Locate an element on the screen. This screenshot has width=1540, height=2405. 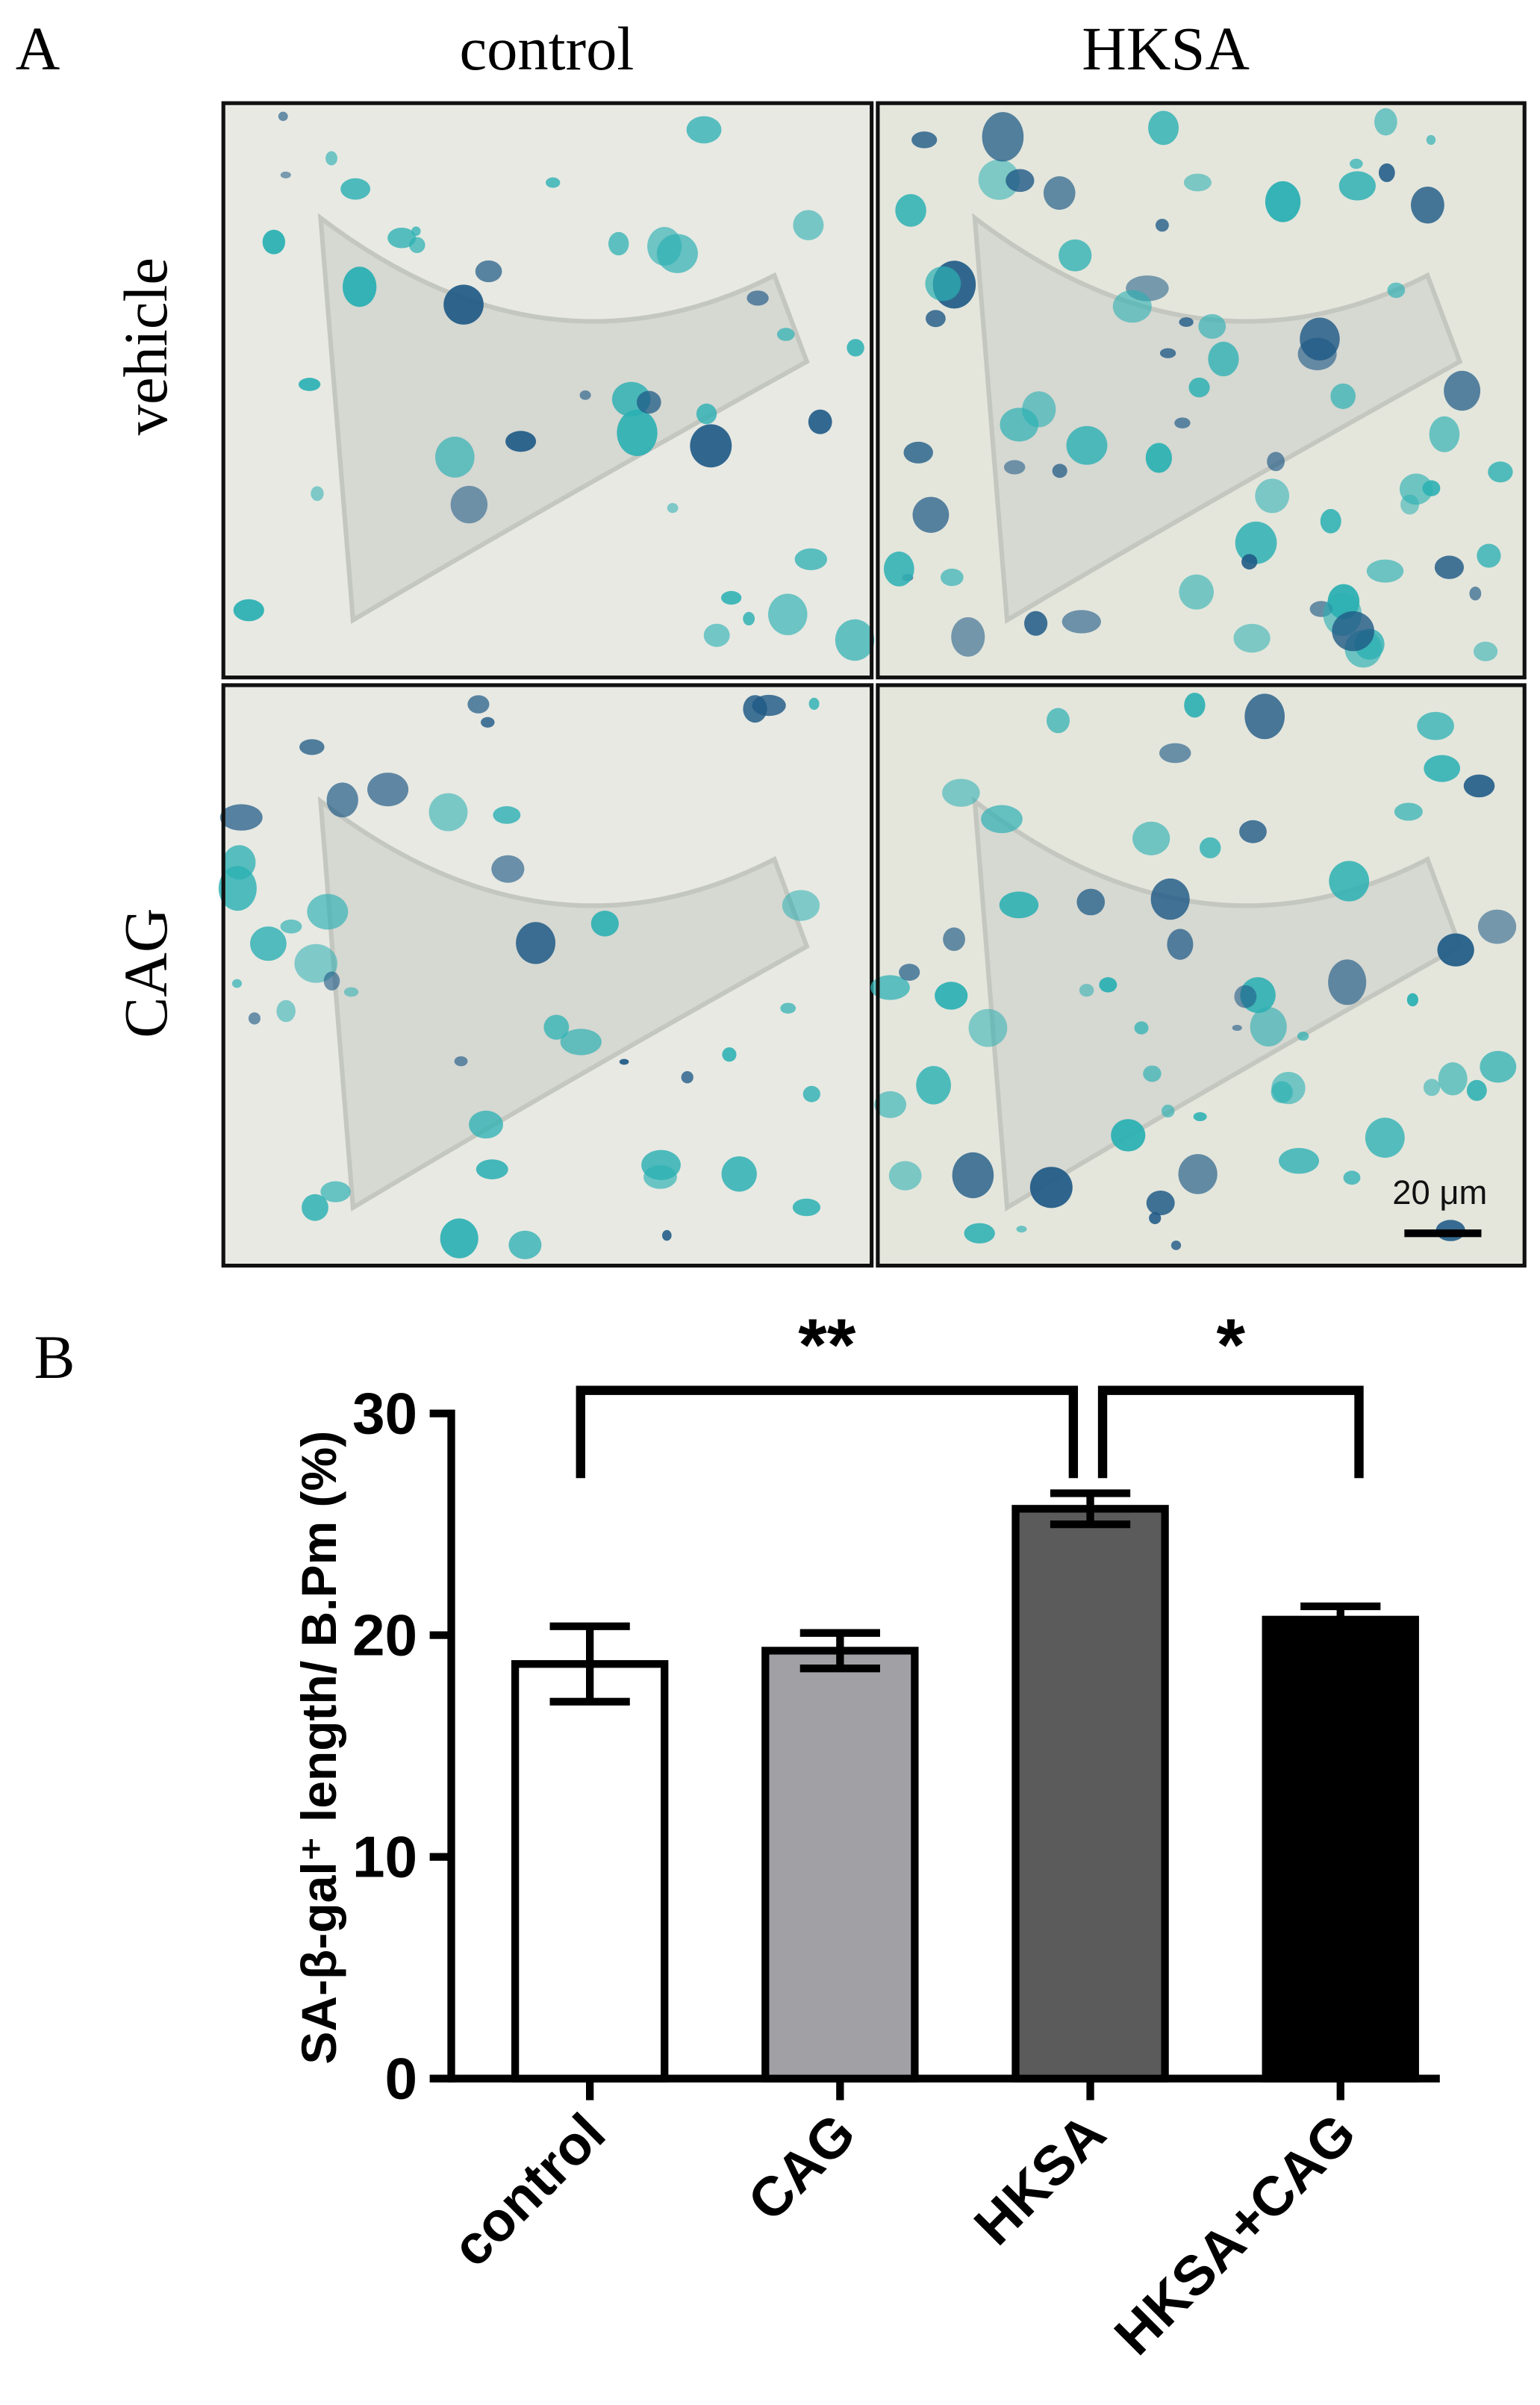
bar is located at coordinates (1090, 1794).